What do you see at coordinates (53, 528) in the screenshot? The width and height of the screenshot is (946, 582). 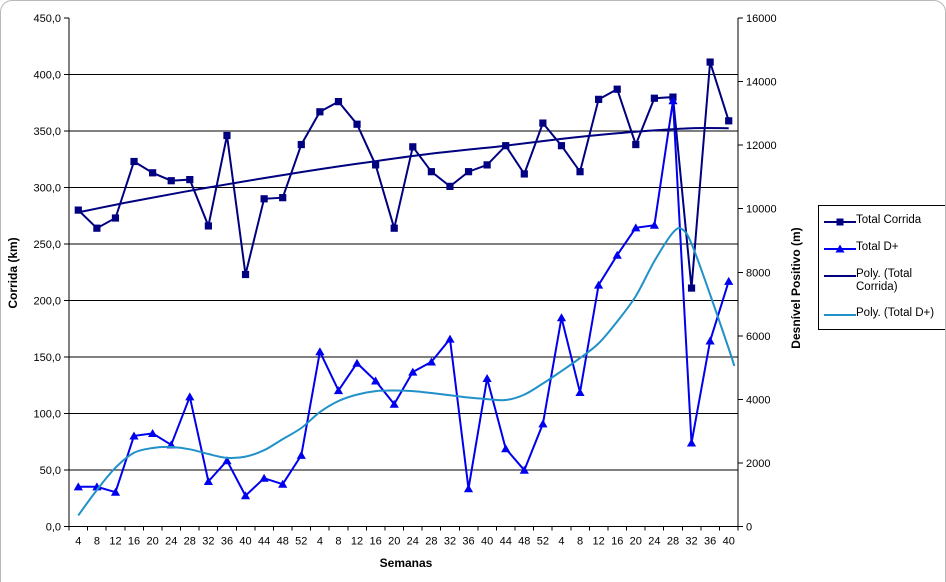 I see `left-axis-tick-label: 0,0` at bounding box center [53, 528].